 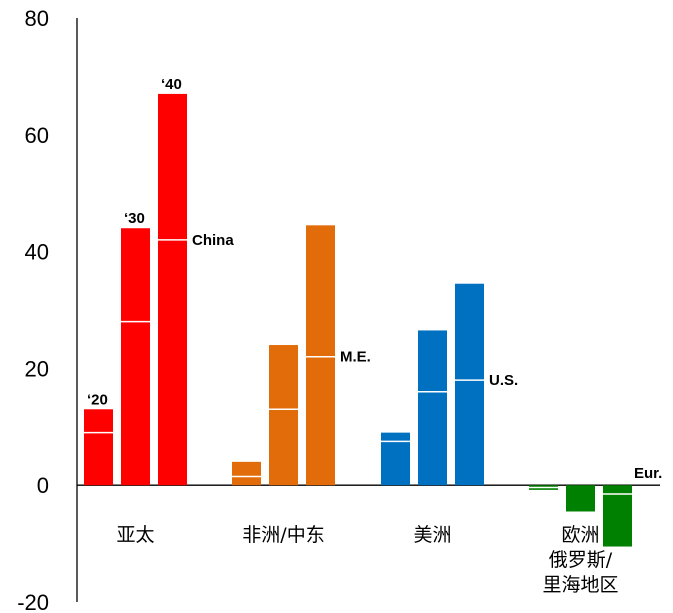 What do you see at coordinates (213, 240) in the screenshot?
I see `series-annotation: China` at bounding box center [213, 240].